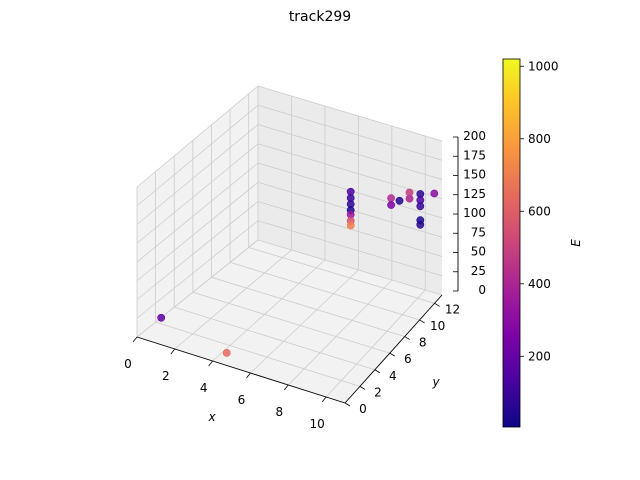  I want to click on colorbar-tick-label: 1000, so click(543, 66).